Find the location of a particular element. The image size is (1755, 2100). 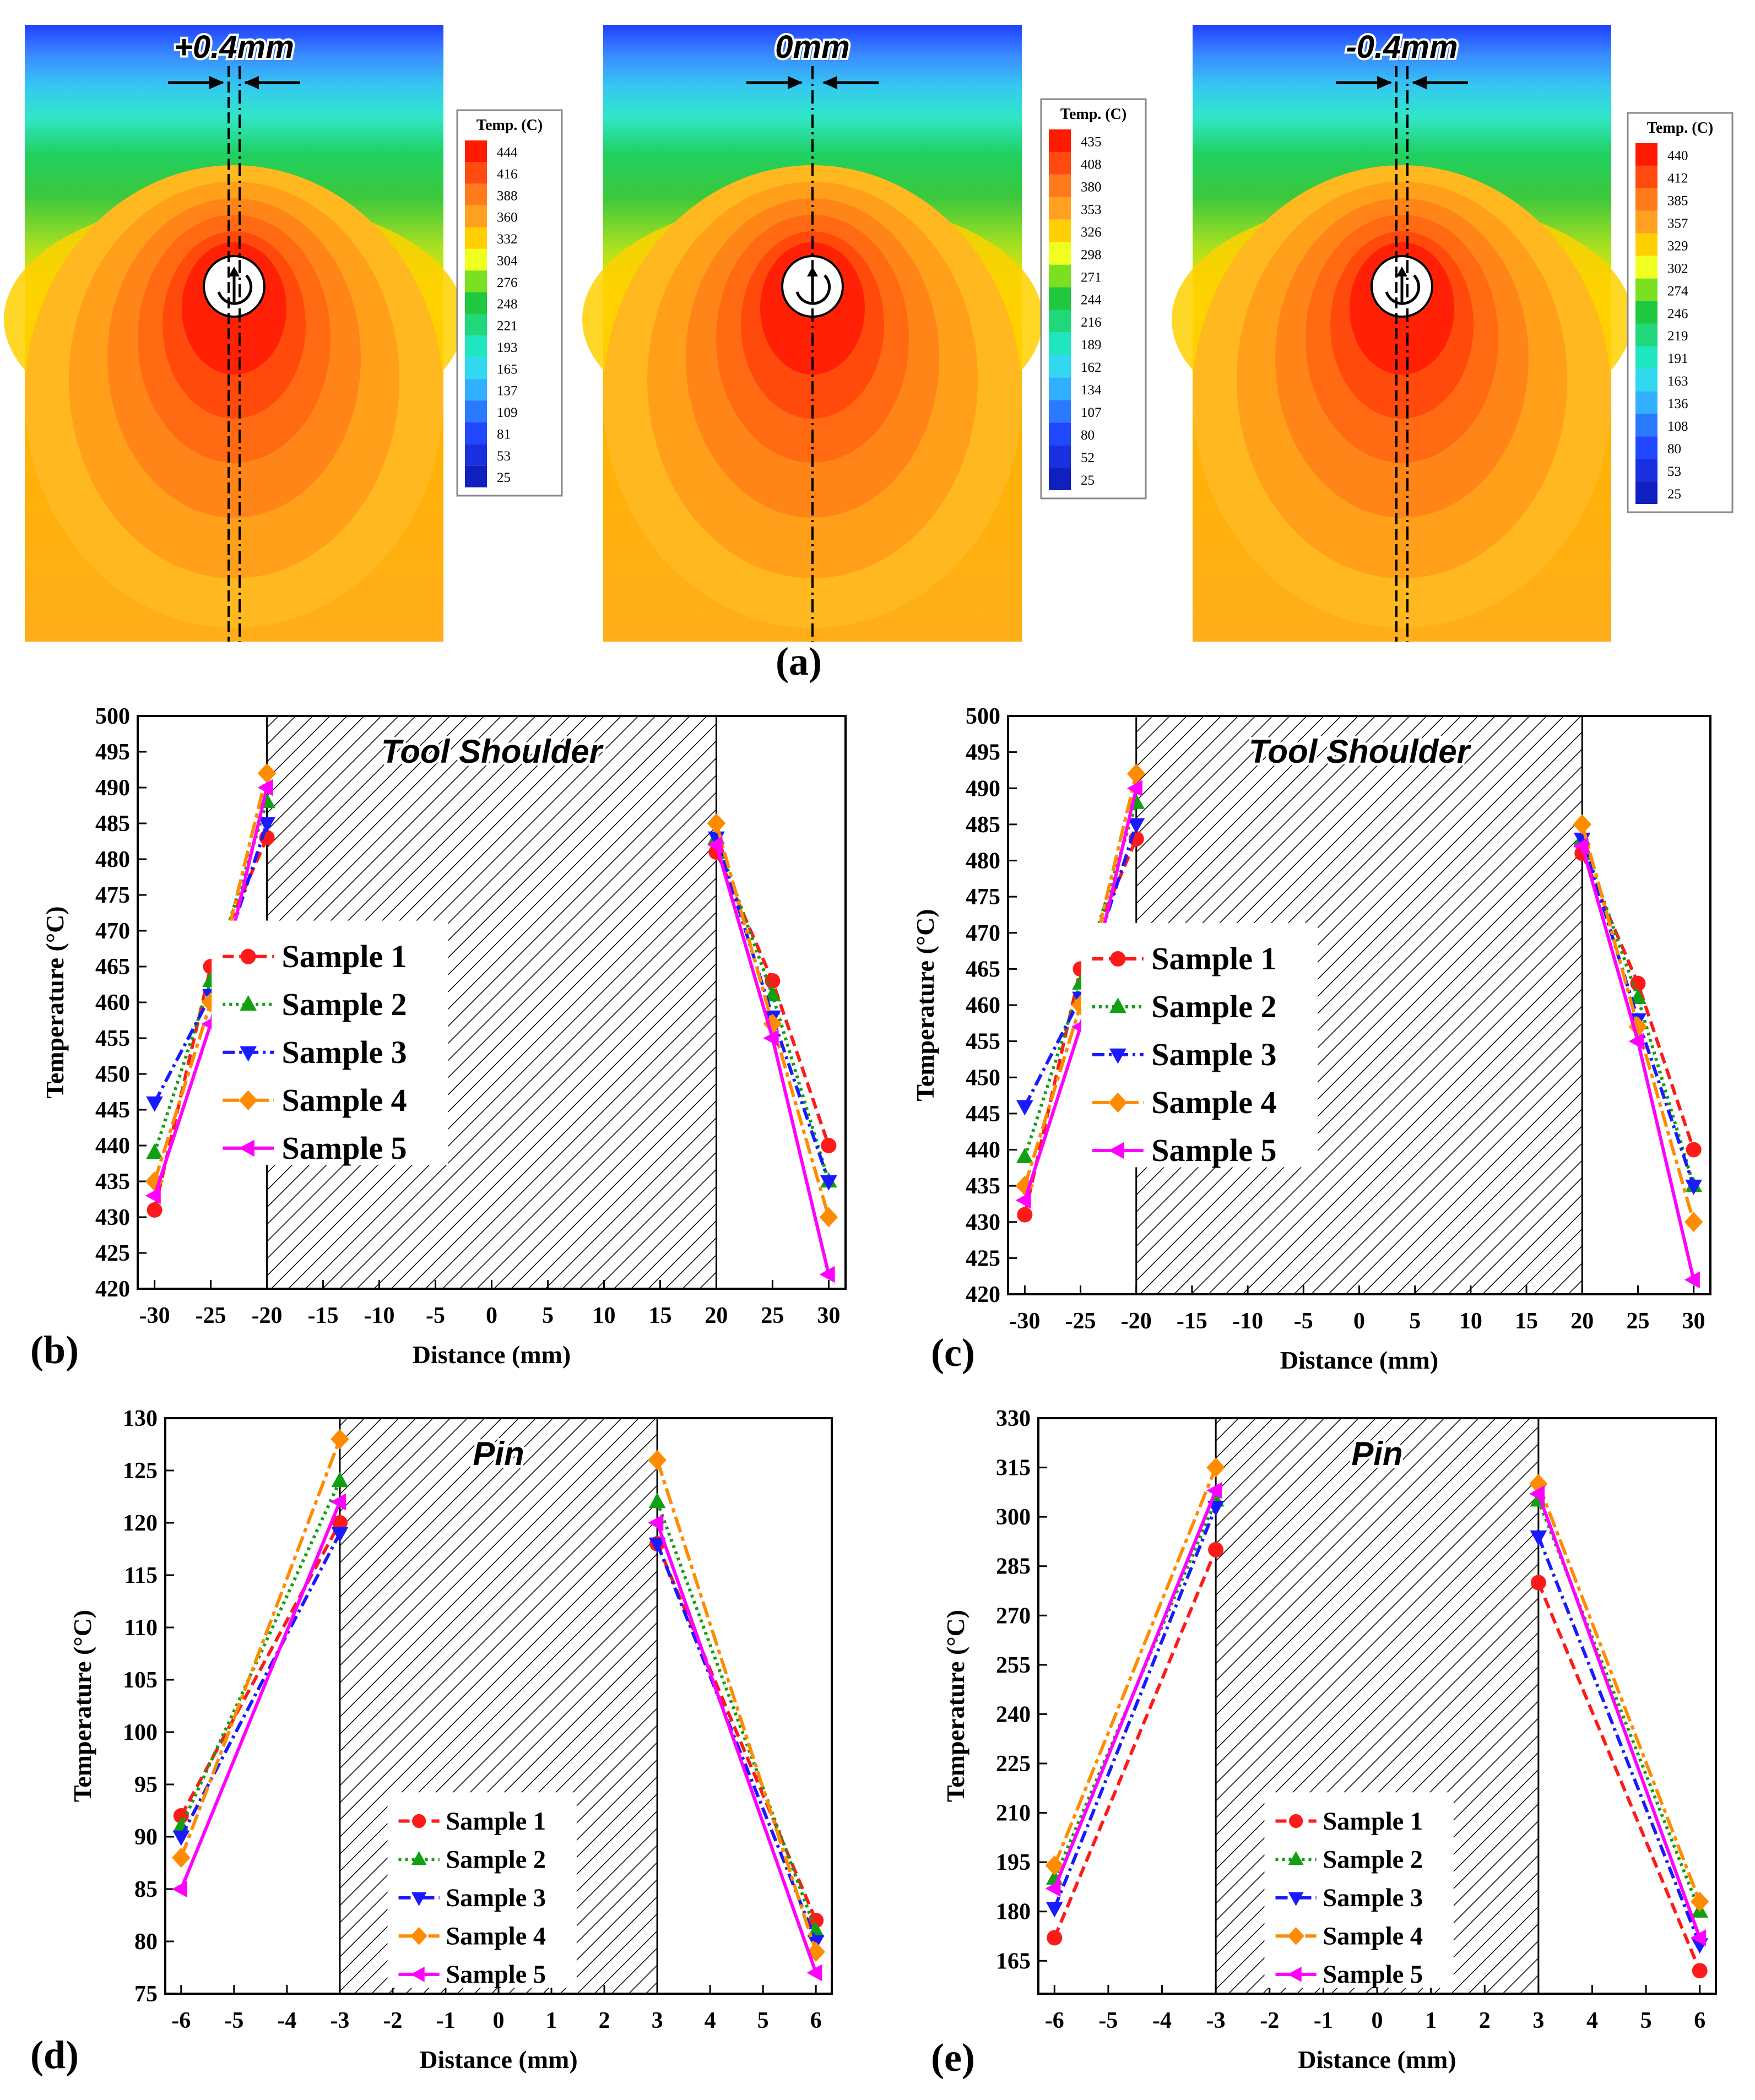

x-tick-label: 6 is located at coordinates (816, 2020).